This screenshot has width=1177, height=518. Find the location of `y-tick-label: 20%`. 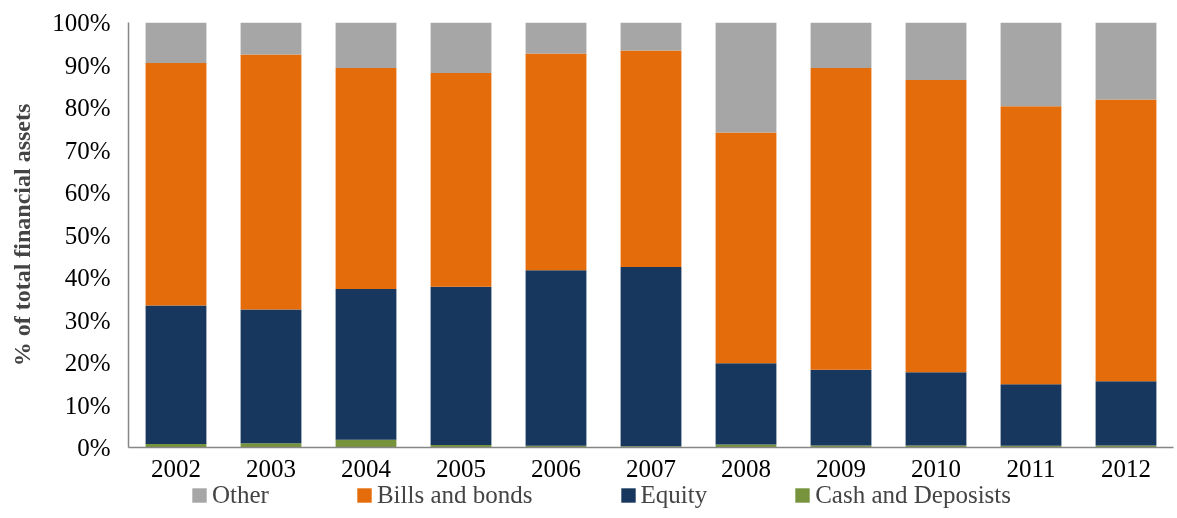

y-tick-label: 20% is located at coordinates (87, 362).